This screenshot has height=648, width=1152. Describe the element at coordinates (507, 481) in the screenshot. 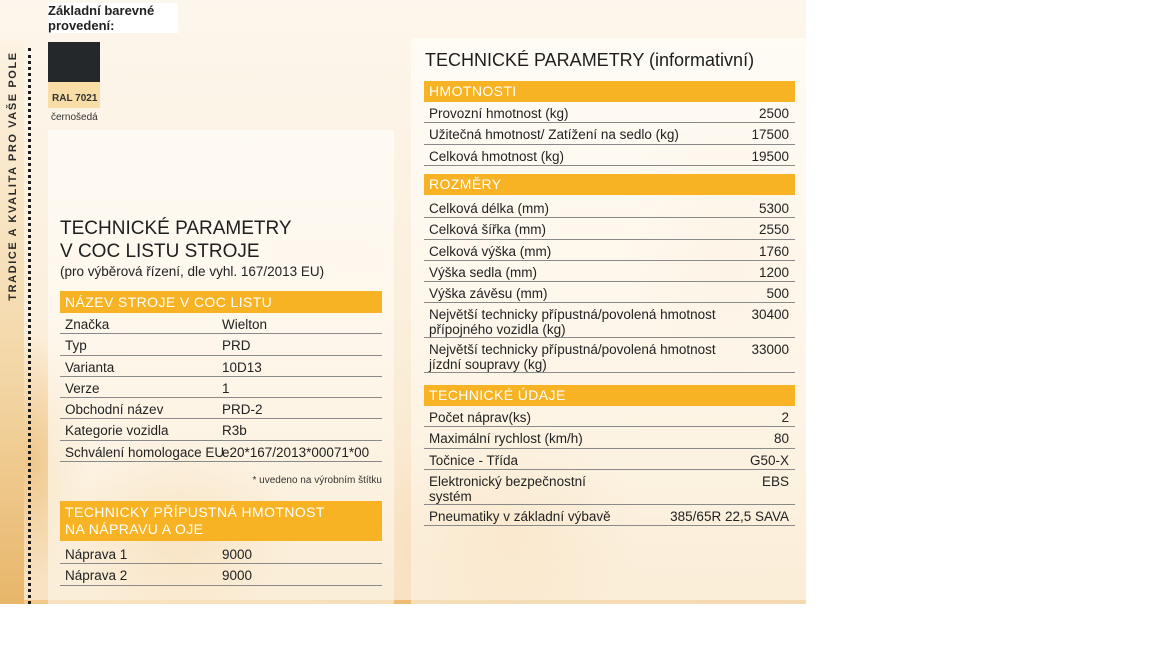

I see `row-label-line1: Elektronický bezpečnostní` at that location.